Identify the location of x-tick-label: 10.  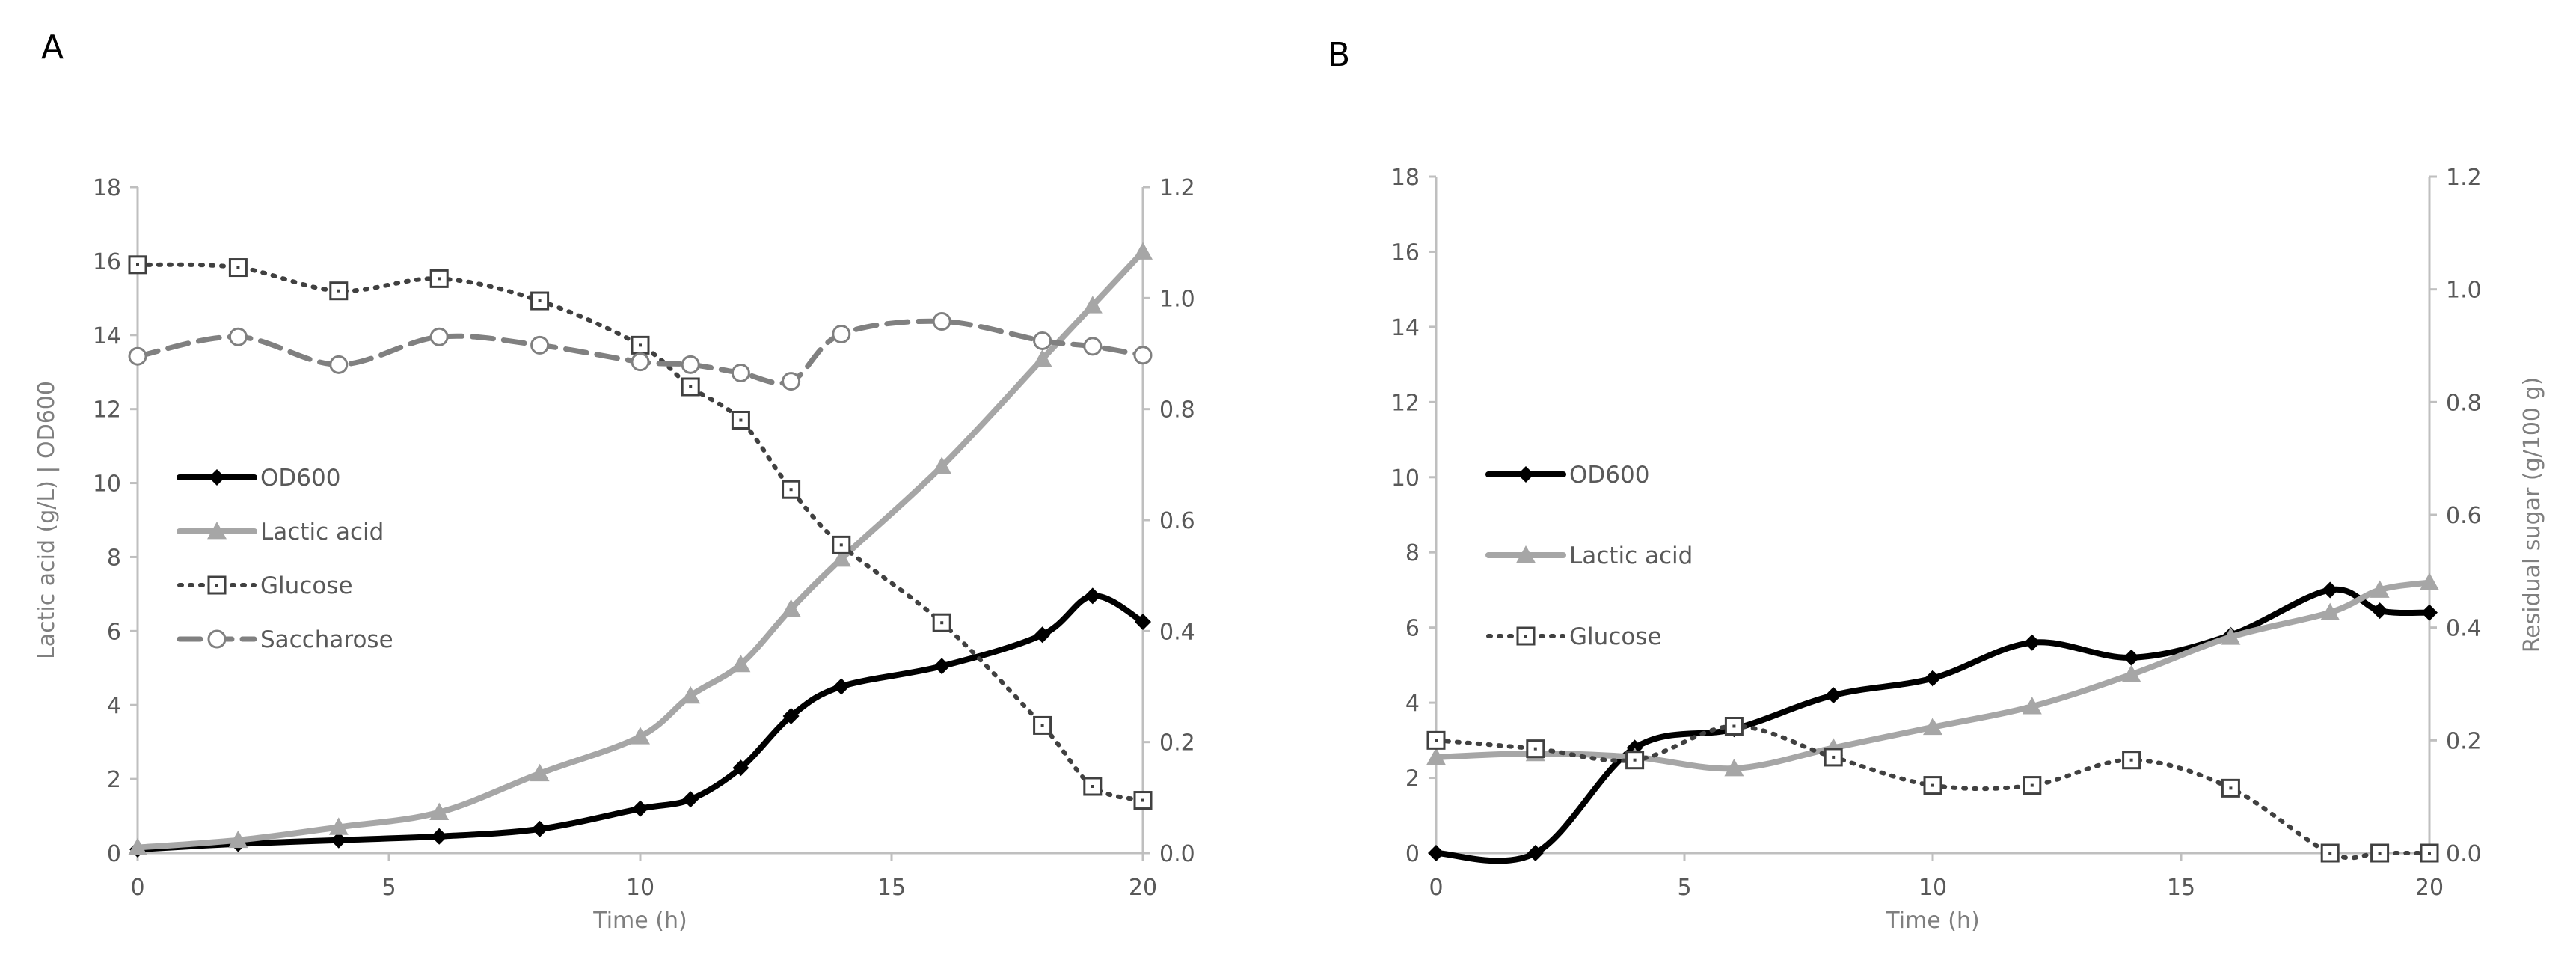
(1933, 888).